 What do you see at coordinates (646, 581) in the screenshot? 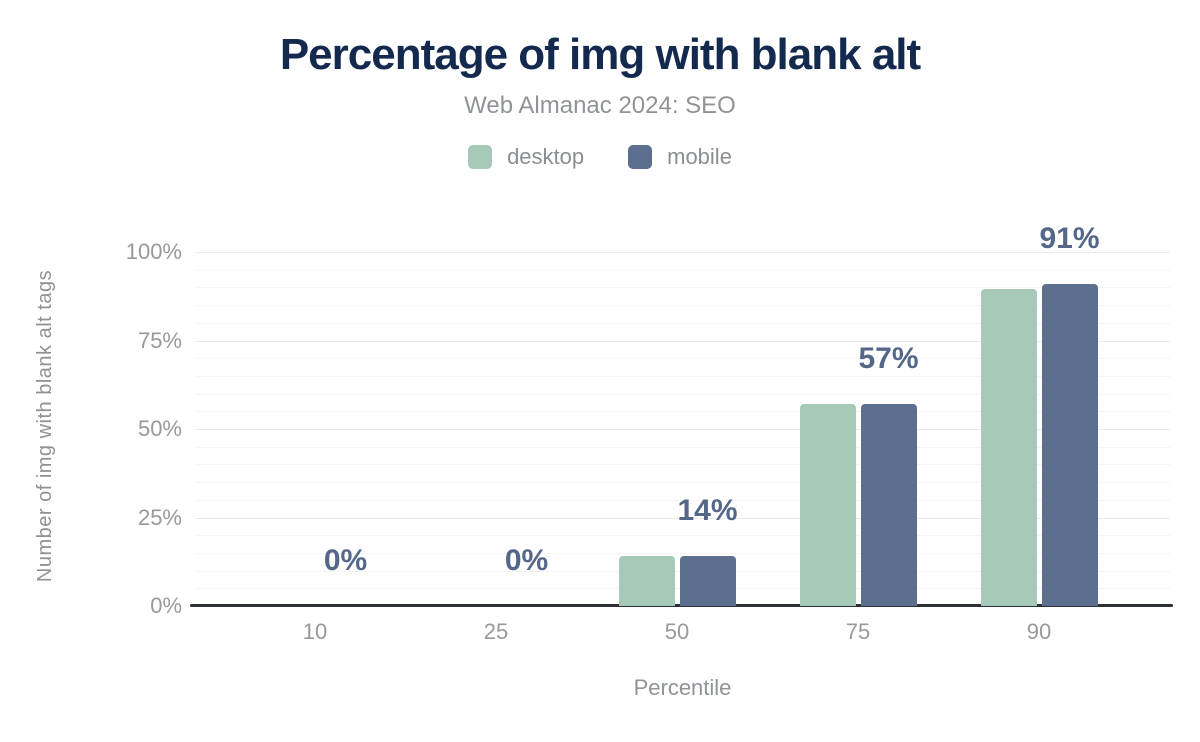
I see `bar-desktop-p50` at bounding box center [646, 581].